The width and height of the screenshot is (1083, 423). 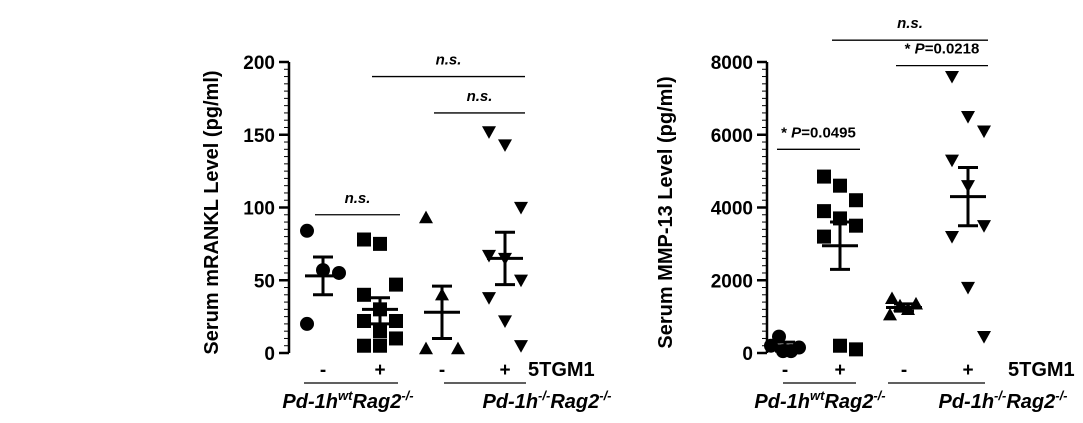 What do you see at coordinates (732, 281) in the screenshot?
I see `y-tick-label: 2000` at bounding box center [732, 281].